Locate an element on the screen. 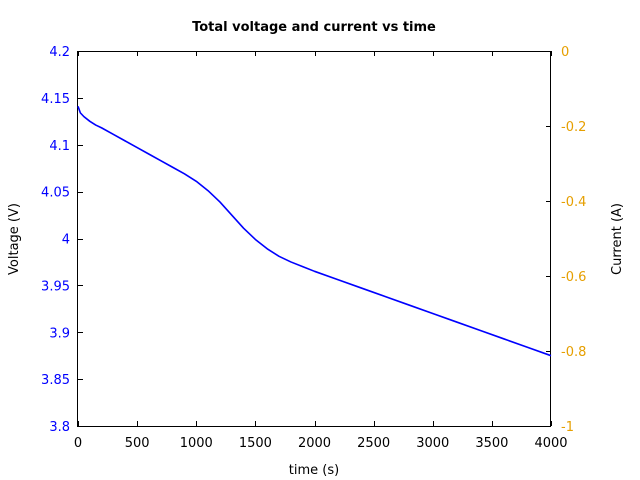 This screenshot has width=640, height=480. y-tick-label: 3.8 is located at coordinates (59, 427).